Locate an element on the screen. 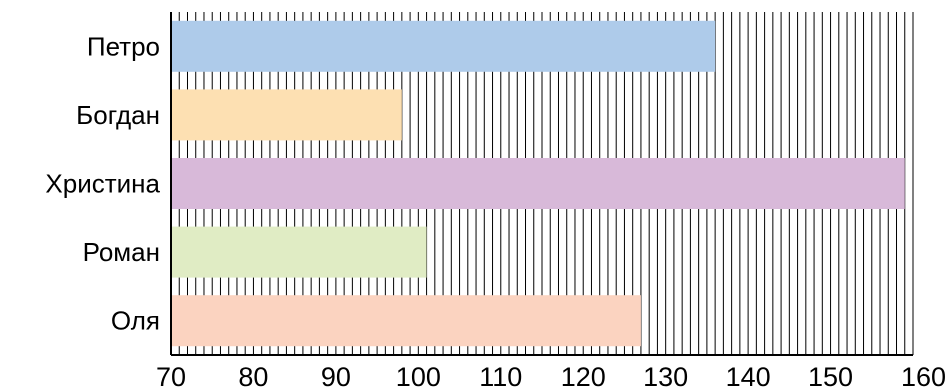 The height and width of the screenshot is (389, 948). x-tick-label: 80 is located at coordinates (253, 375).